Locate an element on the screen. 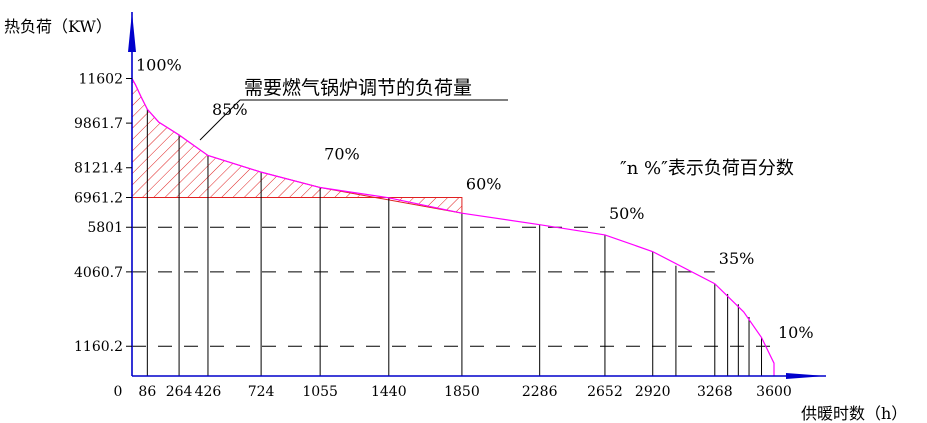 This screenshot has height=423, width=927. x-tick-label: 1850 is located at coordinates (462, 392).